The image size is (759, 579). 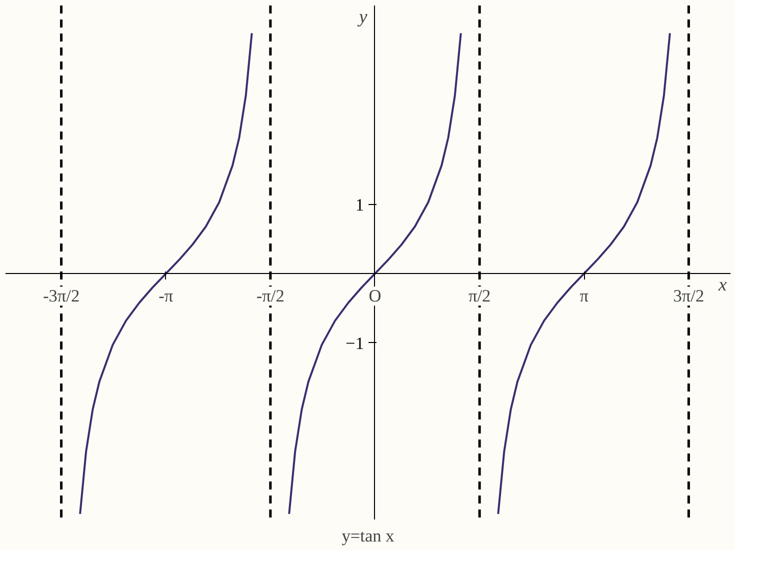 What do you see at coordinates (359, 204) in the screenshot?
I see `y-tick-label: 1` at bounding box center [359, 204].